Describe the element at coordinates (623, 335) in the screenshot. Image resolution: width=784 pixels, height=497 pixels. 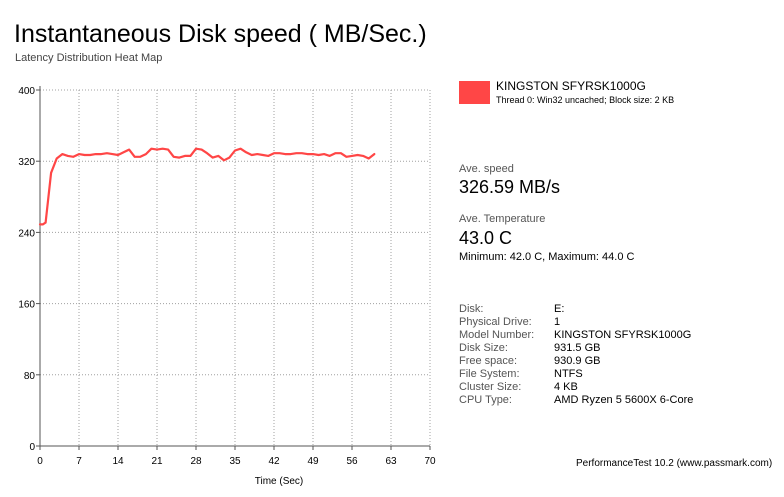
I see `info-value: KINGSTON SFYRSK1000G` at that location.